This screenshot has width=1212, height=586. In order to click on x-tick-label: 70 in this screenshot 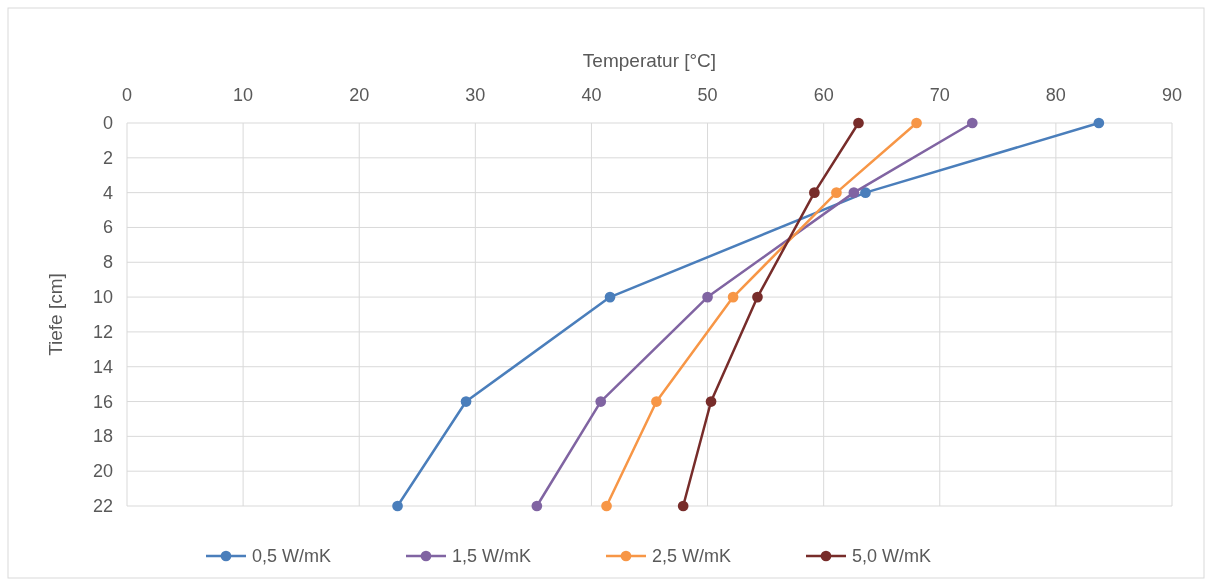, I will do `click(939, 95)`.